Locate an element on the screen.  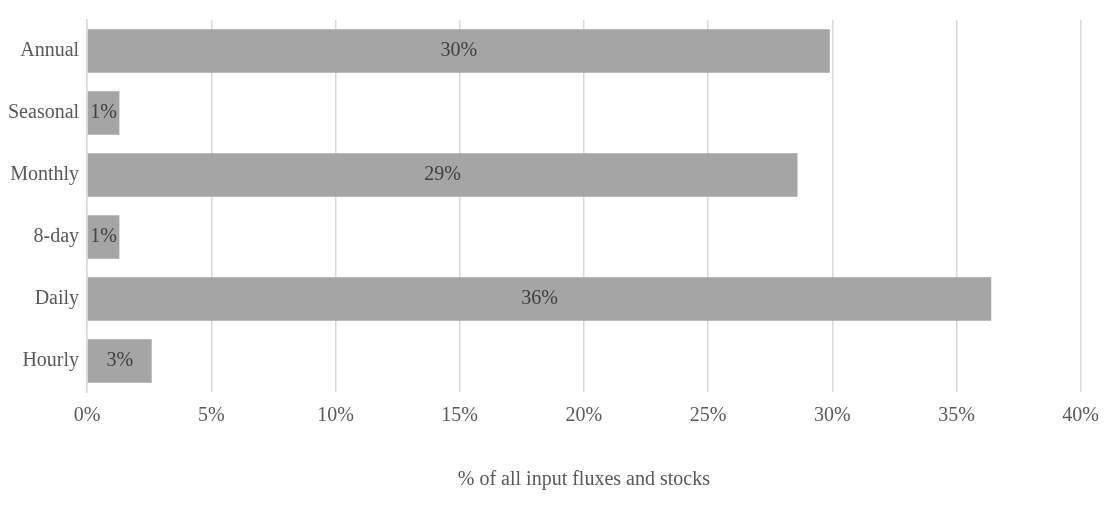
data-label: 36% is located at coordinates (539, 297).